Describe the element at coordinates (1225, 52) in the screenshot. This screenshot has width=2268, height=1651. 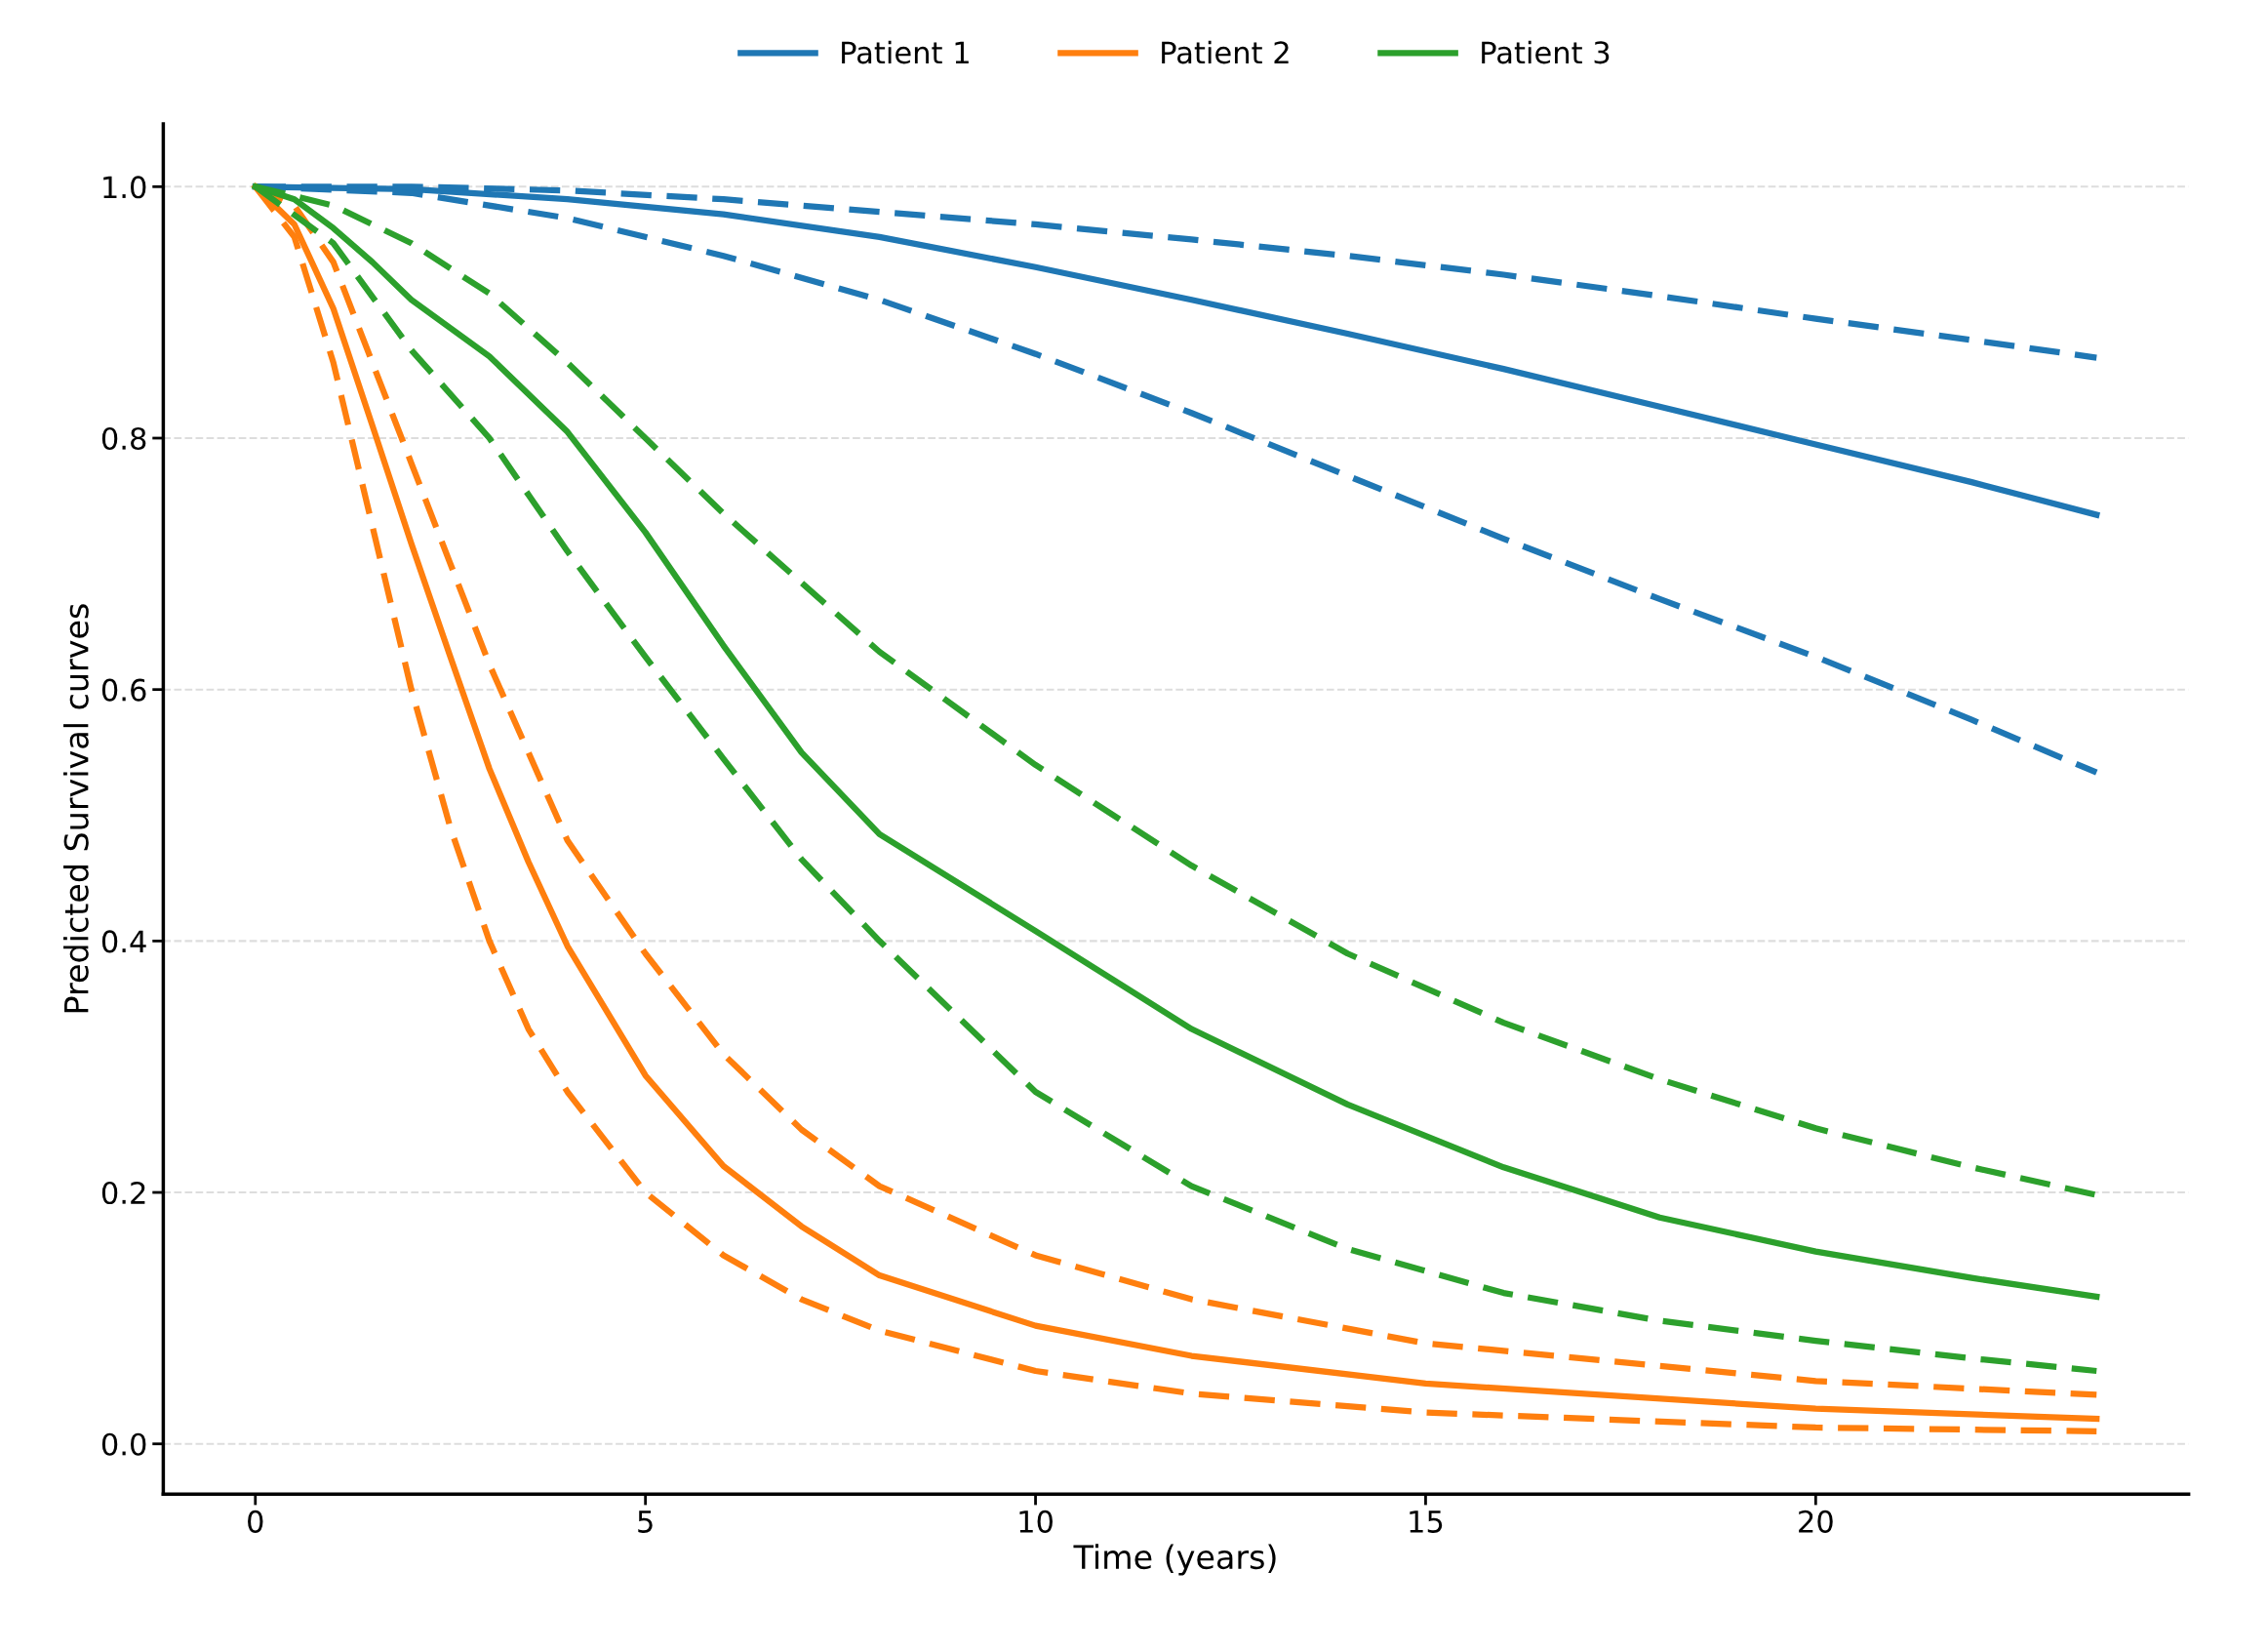
I see `legend-label: Patient 2` at that location.